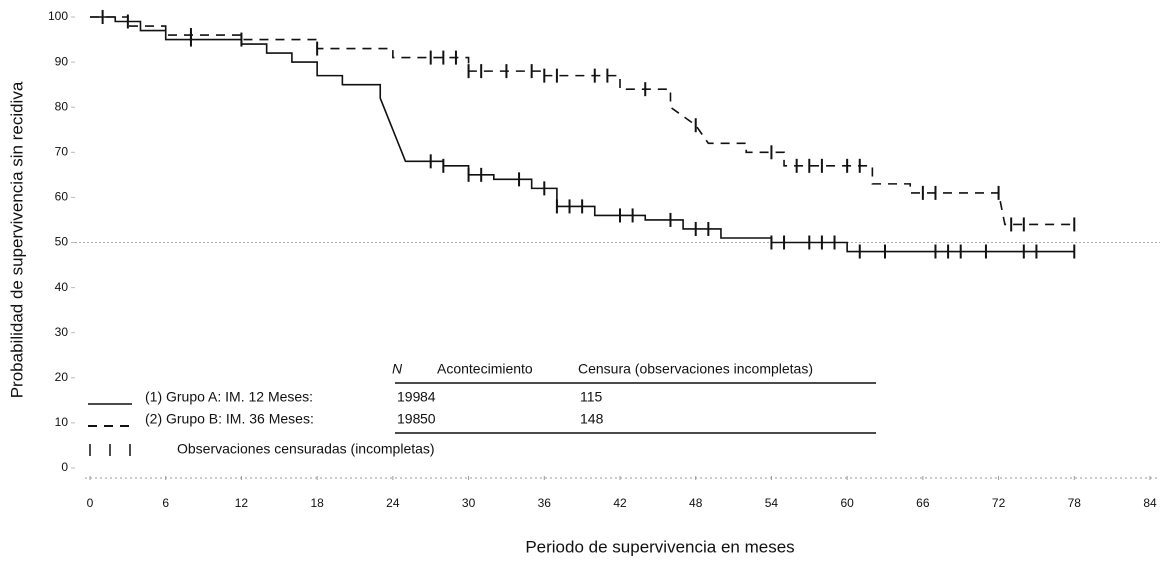  Describe the element at coordinates (62, 106) in the screenshot. I see `y-tick-label: 80` at that location.